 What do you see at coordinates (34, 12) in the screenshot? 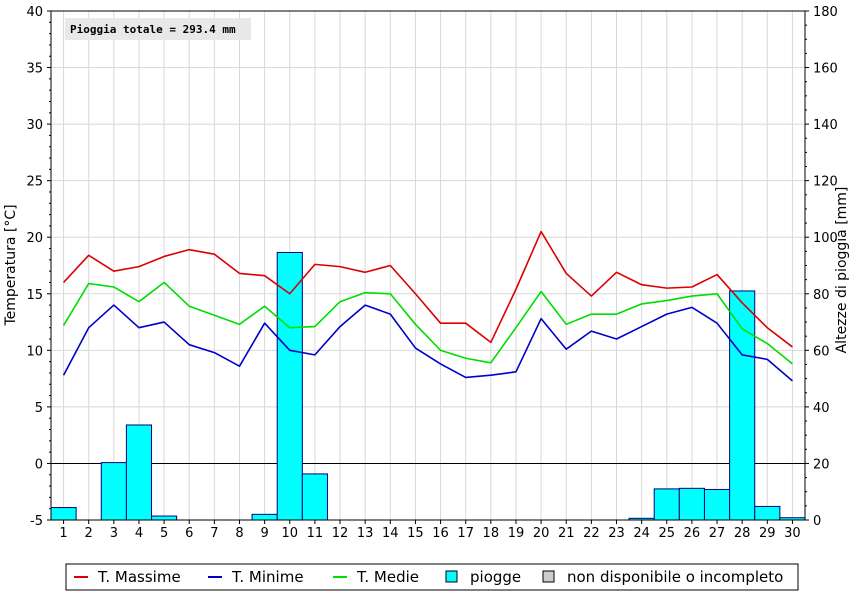
I see `y-tick-label-left: 40` at bounding box center [34, 12].